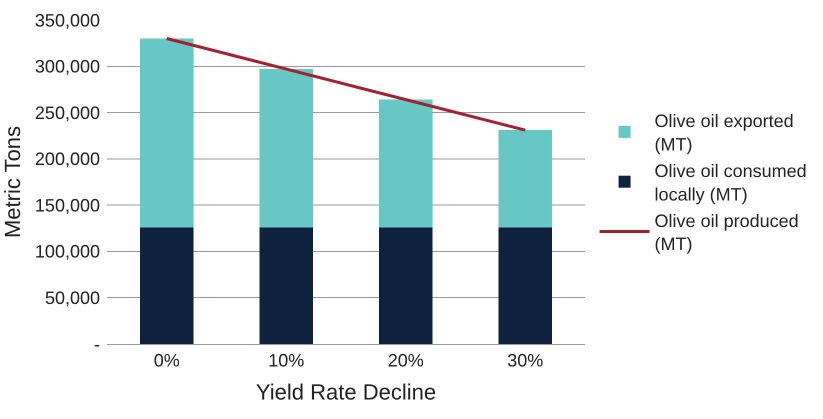 This screenshot has height=419, width=823. What do you see at coordinates (67, 205) in the screenshot?
I see `y-tick-label: 150,000` at bounding box center [67, 205].